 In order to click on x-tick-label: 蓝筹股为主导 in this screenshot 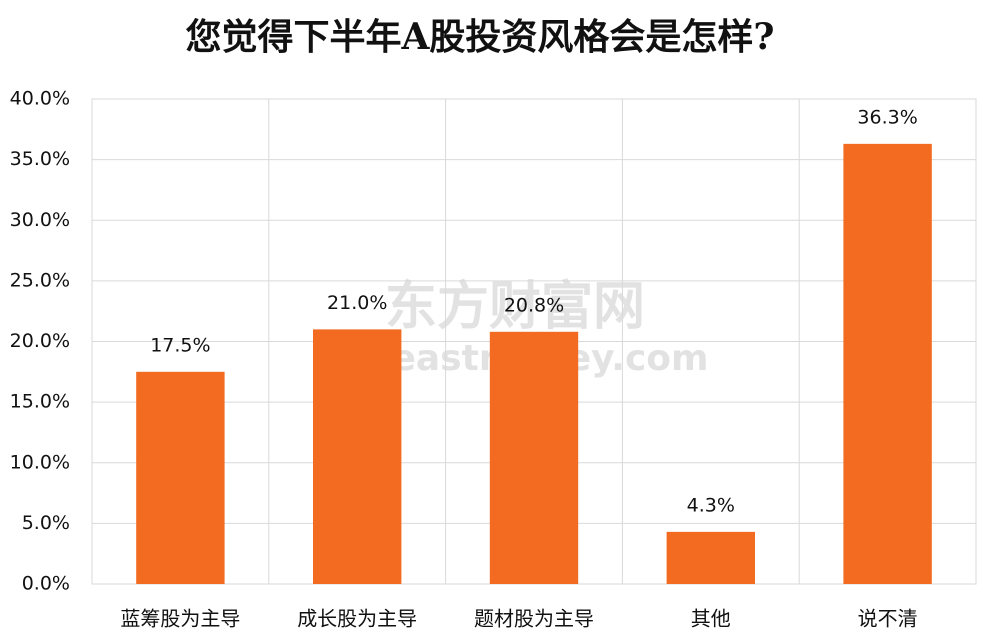, I will do `click(180, 619)`.